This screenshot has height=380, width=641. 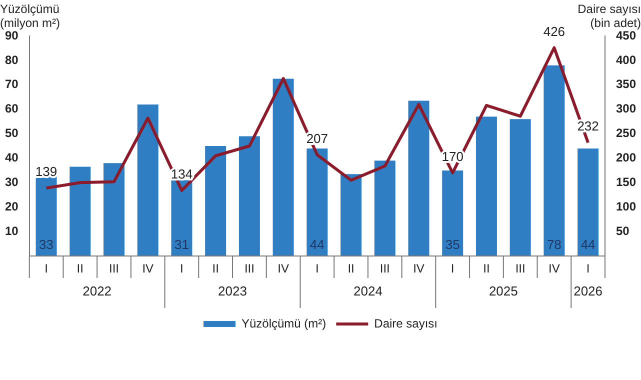 I want to click on y-tick-label: 10, so click(x=11, y=231).